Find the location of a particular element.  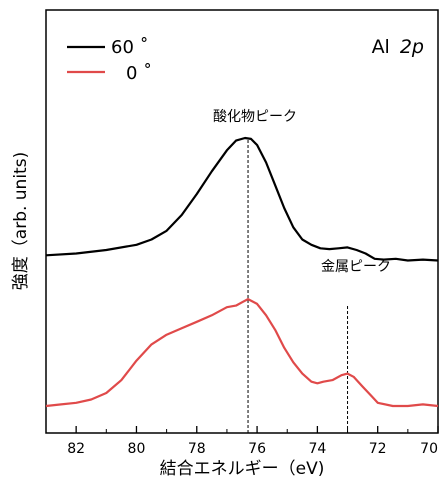

x-axis-ticks: 82 80 78 76 74 72 70 is located at coordinates (242, 441).